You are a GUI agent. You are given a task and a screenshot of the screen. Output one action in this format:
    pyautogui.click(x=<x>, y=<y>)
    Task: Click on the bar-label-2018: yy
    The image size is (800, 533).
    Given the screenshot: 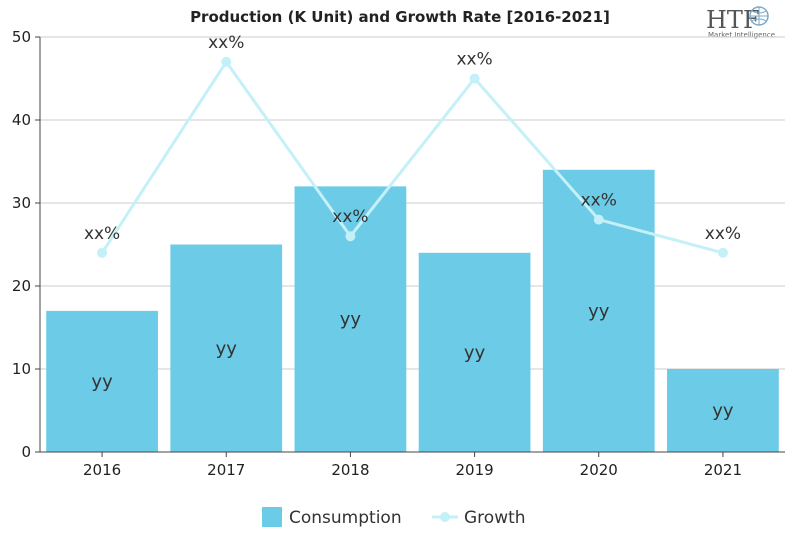 What is the action you would take?
    pyautogui.click(x=351, y=319)
    